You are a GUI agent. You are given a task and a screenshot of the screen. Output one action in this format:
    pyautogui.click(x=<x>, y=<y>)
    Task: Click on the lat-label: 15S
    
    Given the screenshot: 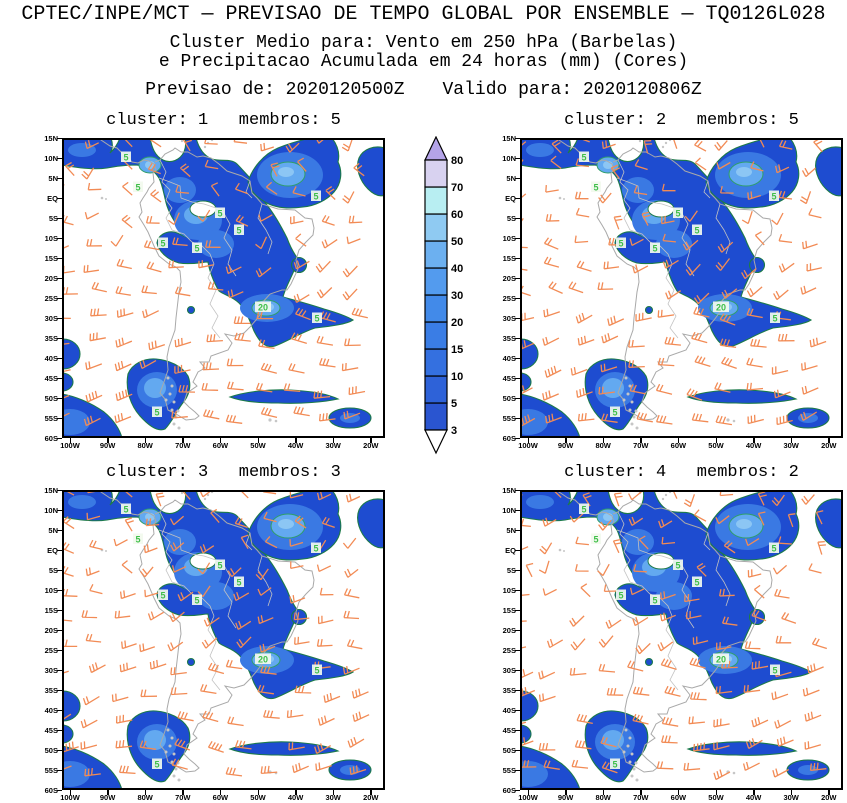 What is the action you would take?
    pyautogui.click(x=509, y=610)
    